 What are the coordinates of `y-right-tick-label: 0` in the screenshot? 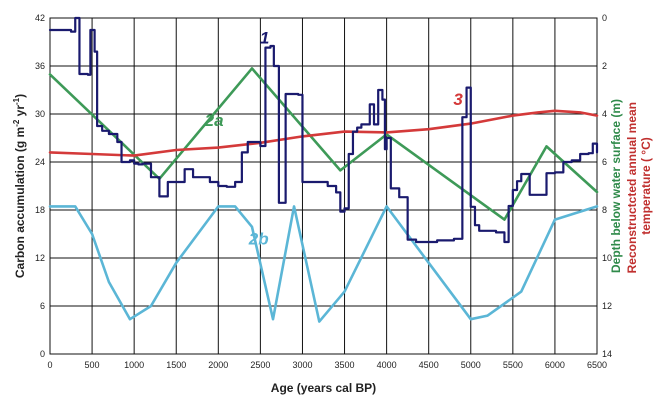 It's located at (604, 18).